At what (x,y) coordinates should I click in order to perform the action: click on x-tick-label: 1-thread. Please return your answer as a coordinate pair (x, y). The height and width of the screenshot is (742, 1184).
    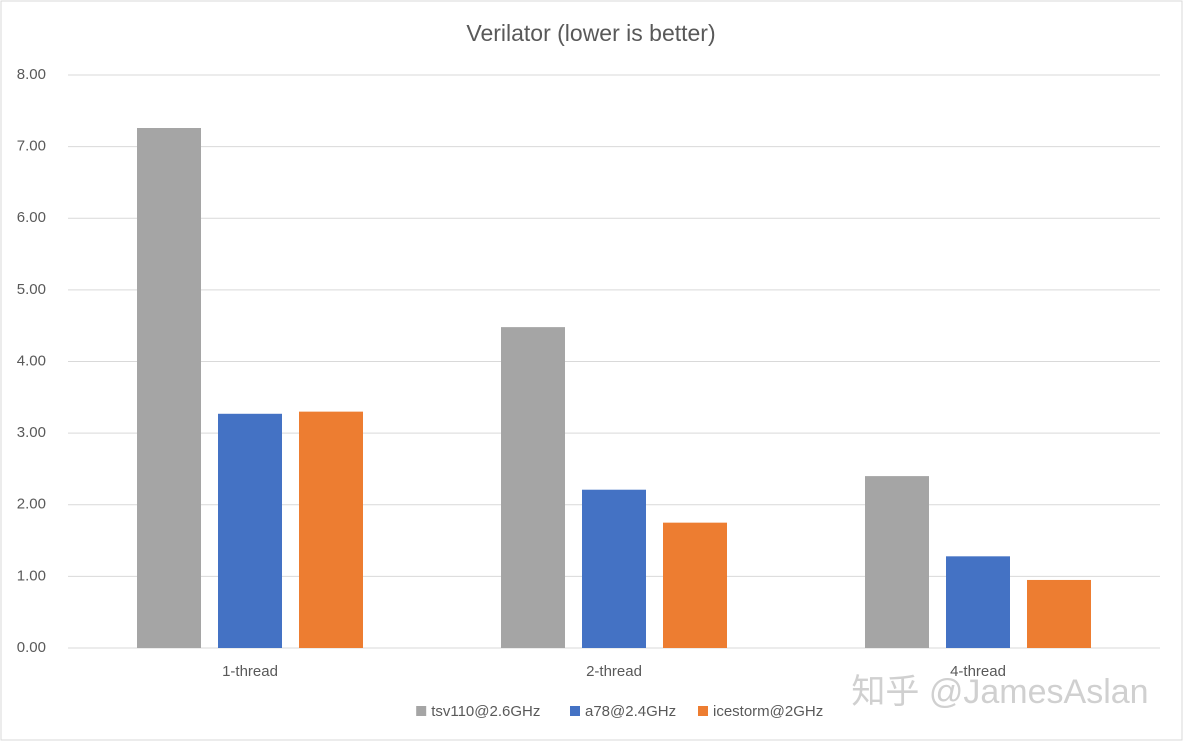
    Looking at the image, I should click on (250, 671).